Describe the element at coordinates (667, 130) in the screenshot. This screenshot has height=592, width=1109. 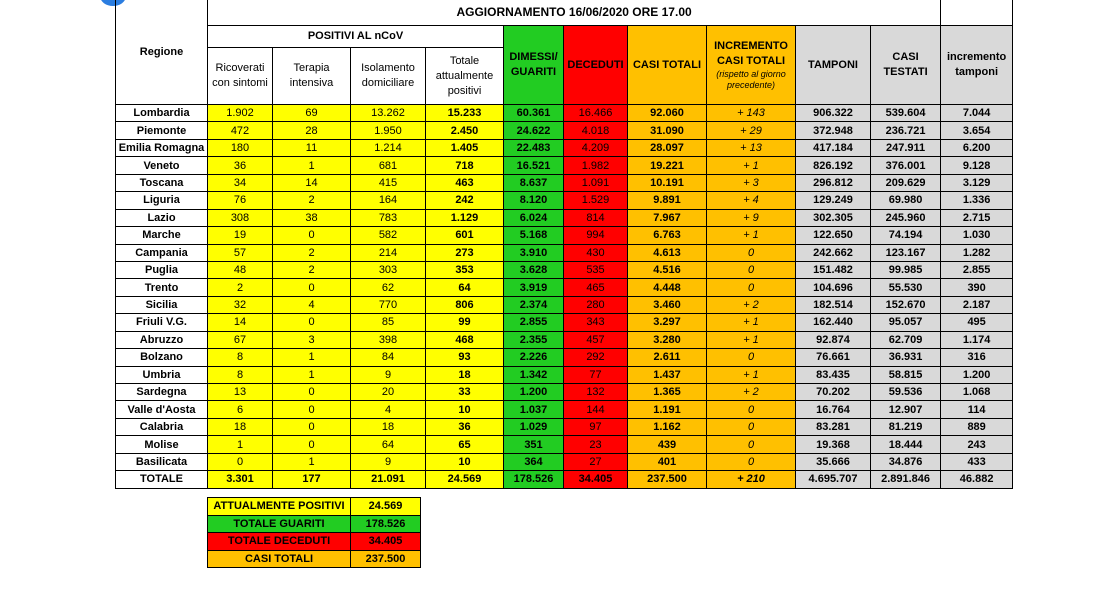
I see `cell: 31.090` at that location.